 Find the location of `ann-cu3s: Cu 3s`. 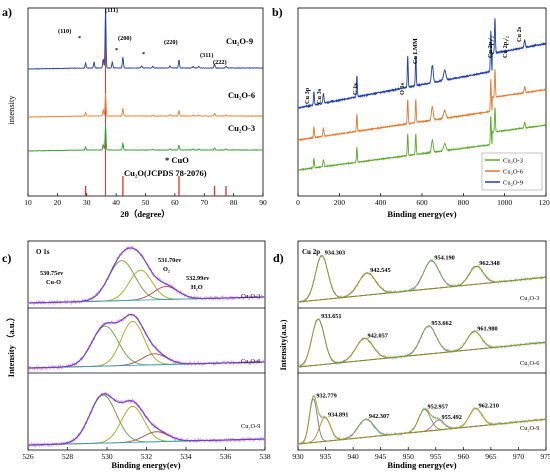

ann-cu3s: Cu 3s is located at coordinates (319, 96).